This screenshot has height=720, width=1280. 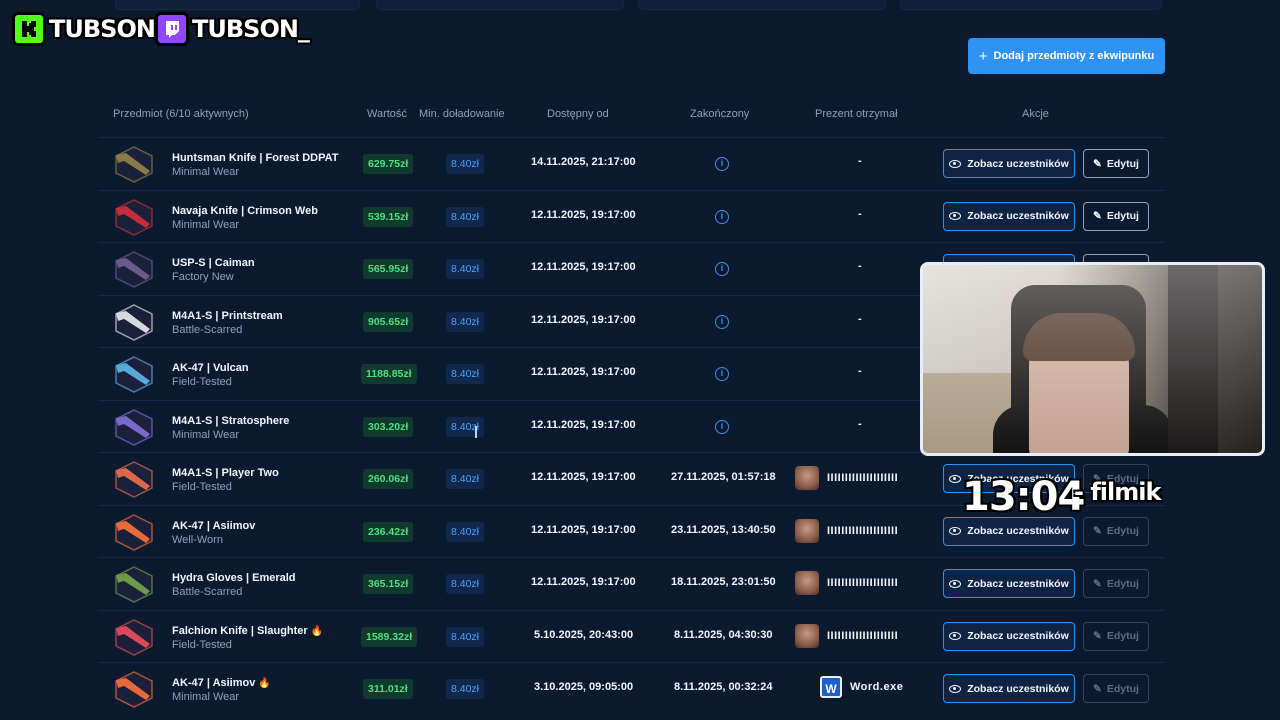 What do you see at coordinates (213, 263) in the screenshot?
I see `item-name: USP-S | Caiman` at bounding box center [213, 263].